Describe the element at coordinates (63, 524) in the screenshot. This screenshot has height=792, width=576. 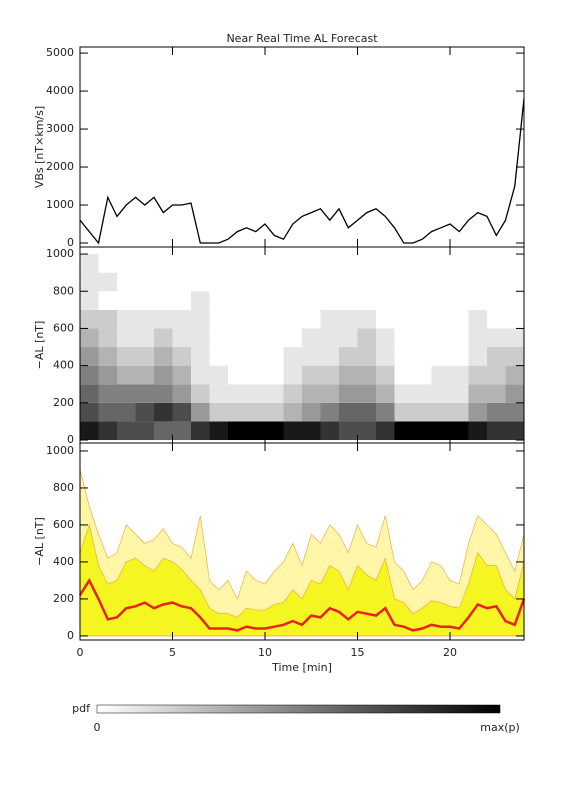
I see `y-tick-label: 600` at that location.